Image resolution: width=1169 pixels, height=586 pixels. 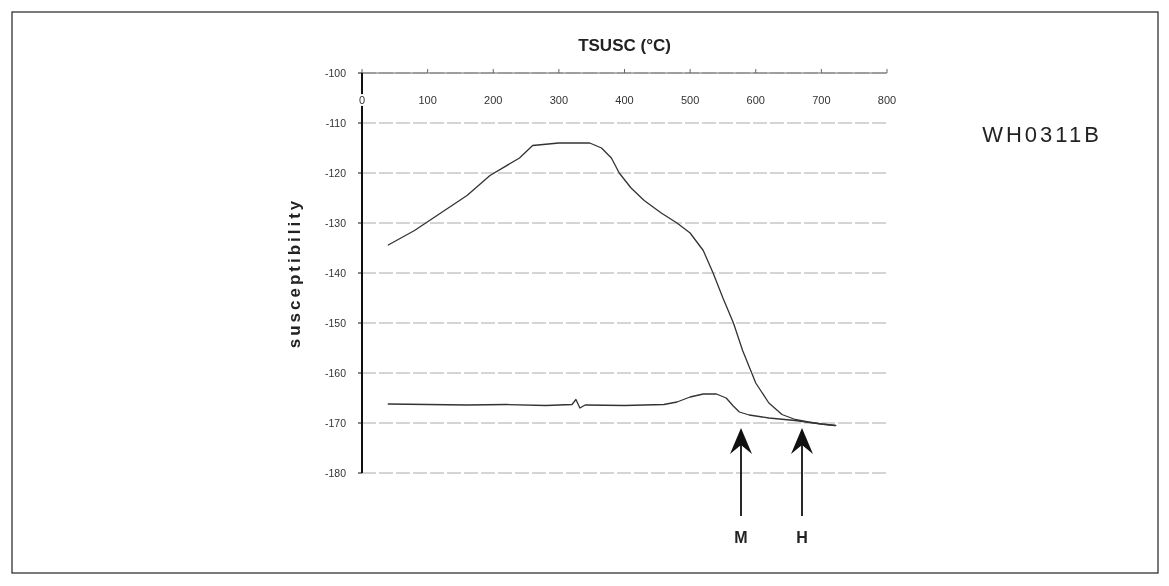 What do you see at coordinates (559, 100) in the screenshot?
I see `x-tick-label: 300` at bounding box center [559, 100].